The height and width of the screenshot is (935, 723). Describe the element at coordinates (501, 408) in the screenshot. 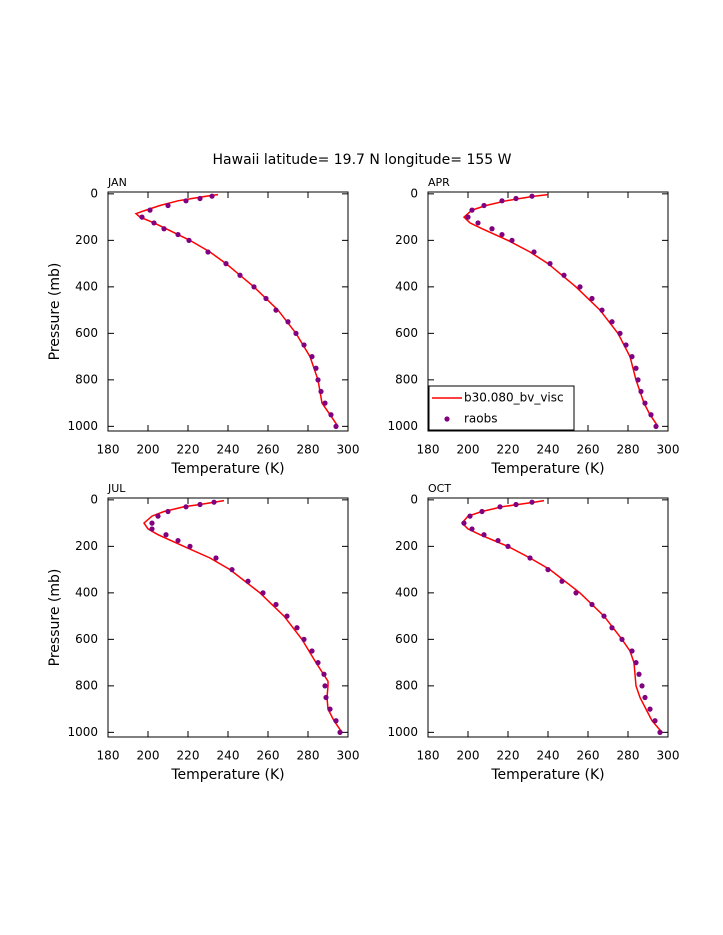

I see `legend-box` at that location.